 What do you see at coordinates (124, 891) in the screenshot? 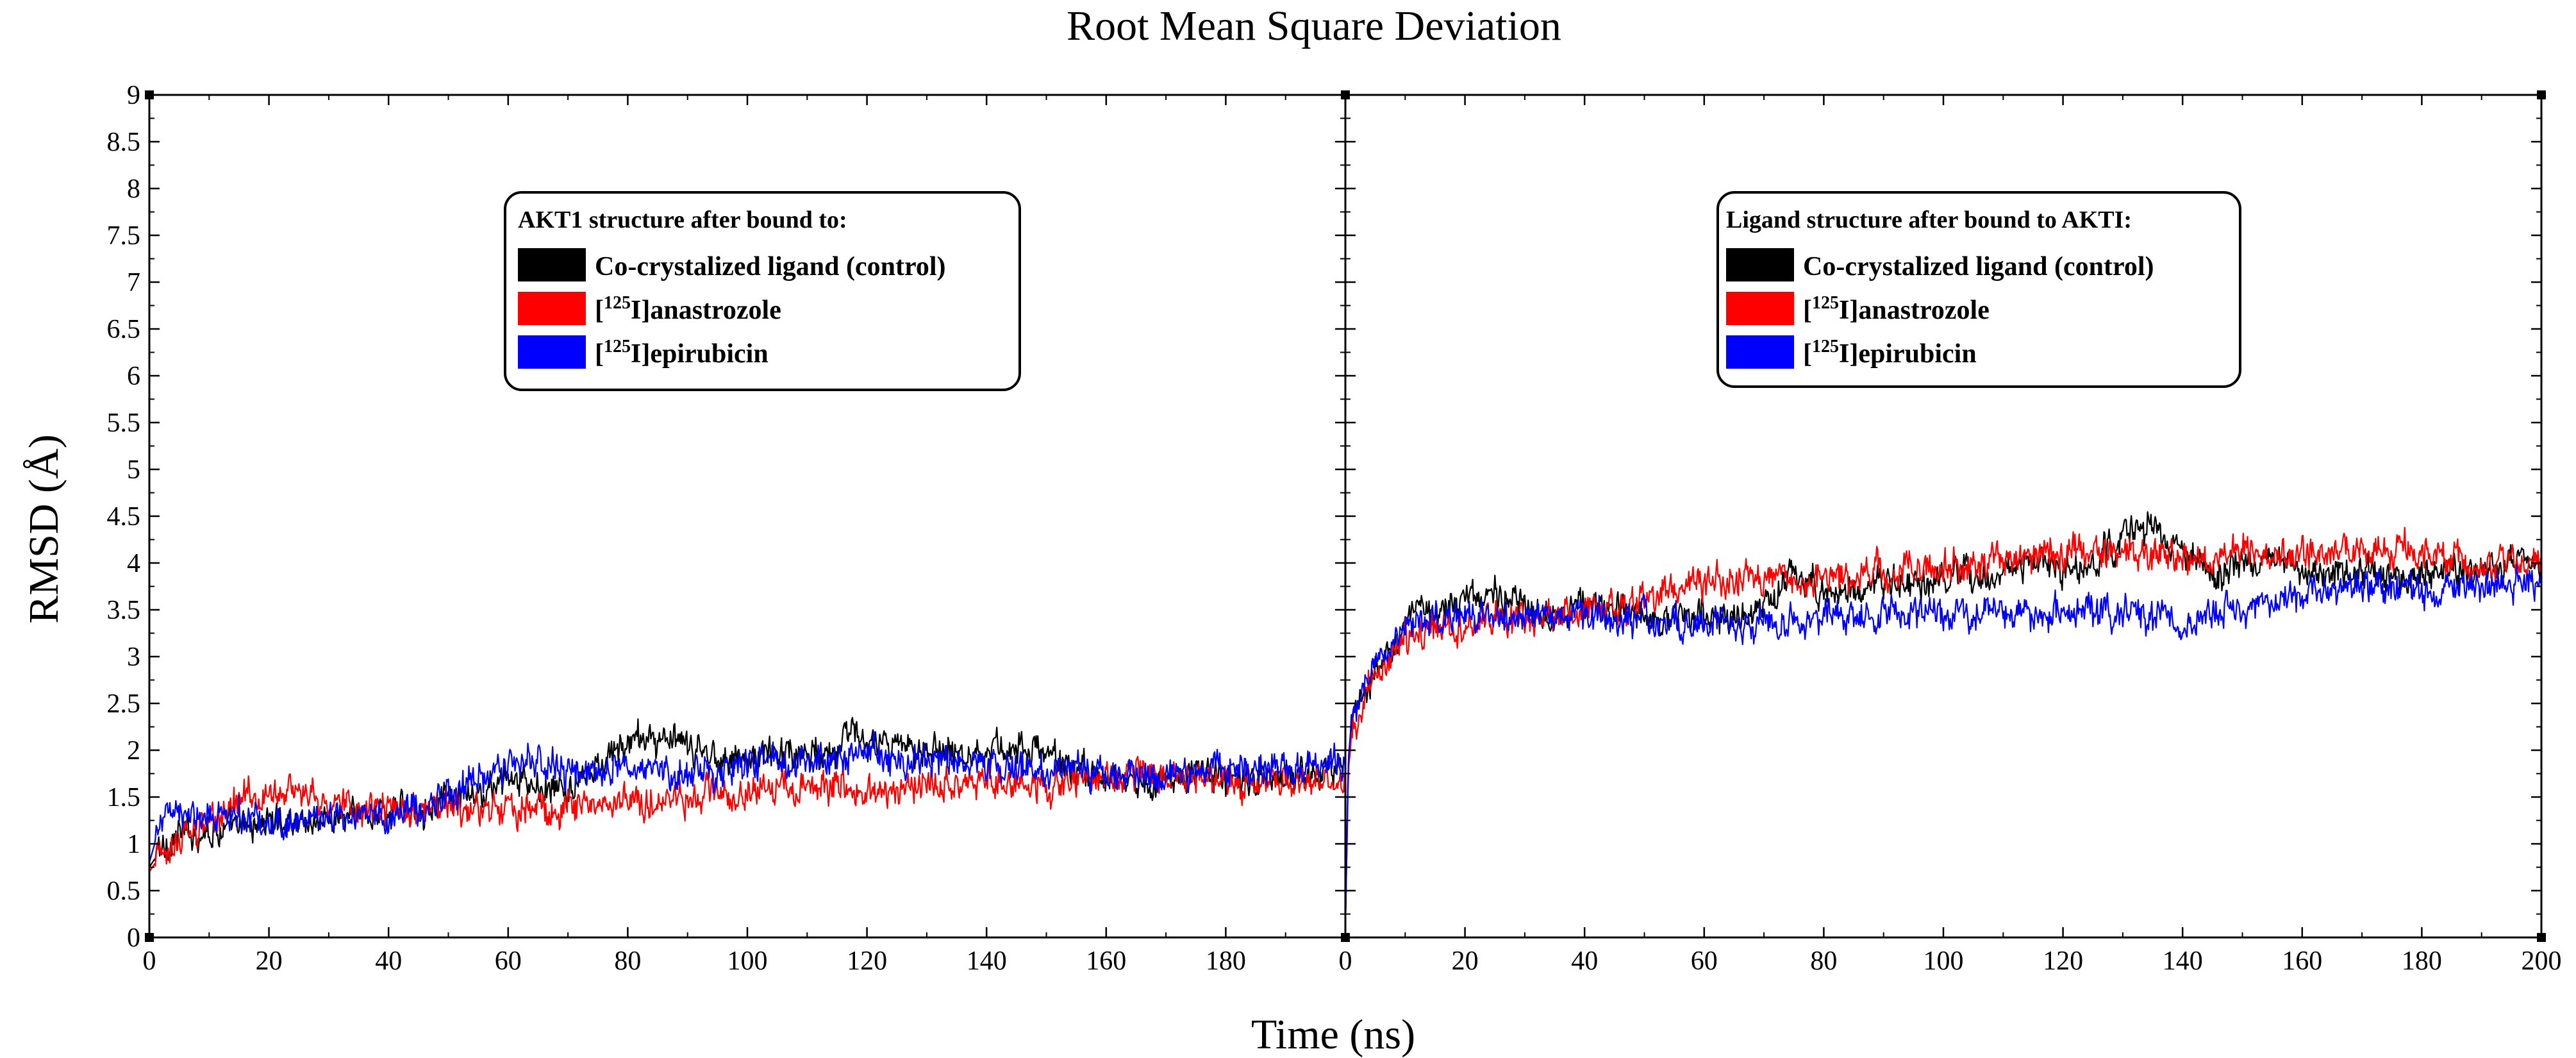
I see `y-tick-label: 0.5` at bounding box center [124, 891].